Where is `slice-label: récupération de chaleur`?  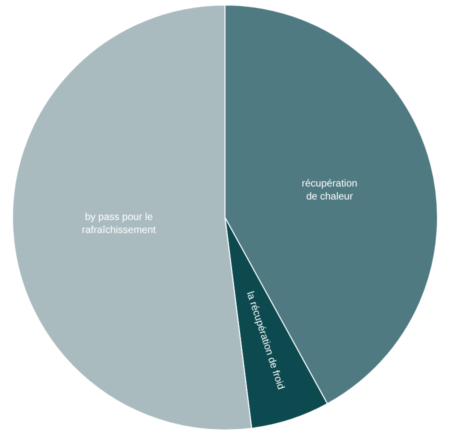
slice-label: récupération de chaleur is located at coordinates (330, 190).